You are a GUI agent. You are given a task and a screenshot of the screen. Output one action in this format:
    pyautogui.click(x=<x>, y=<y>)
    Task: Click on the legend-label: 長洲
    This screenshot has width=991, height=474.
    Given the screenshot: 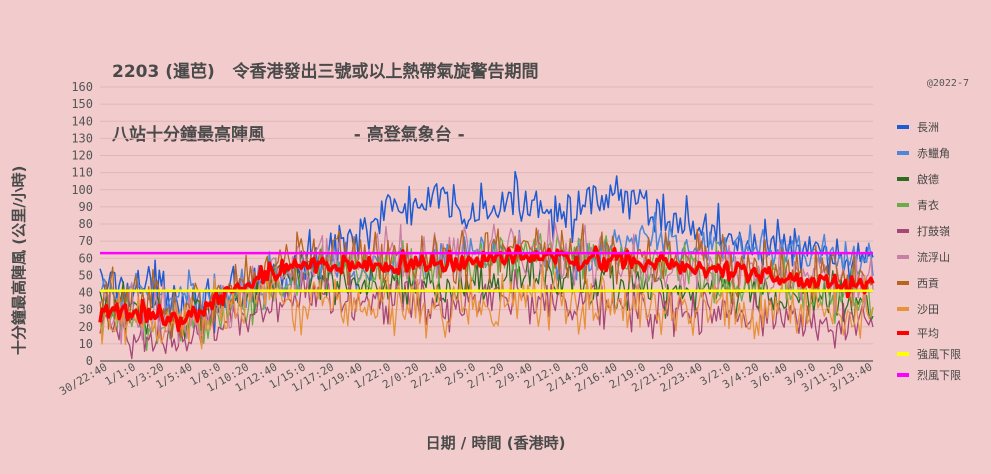 What is the action you would take?
    pyautogui.click(x=928, y=127)
    